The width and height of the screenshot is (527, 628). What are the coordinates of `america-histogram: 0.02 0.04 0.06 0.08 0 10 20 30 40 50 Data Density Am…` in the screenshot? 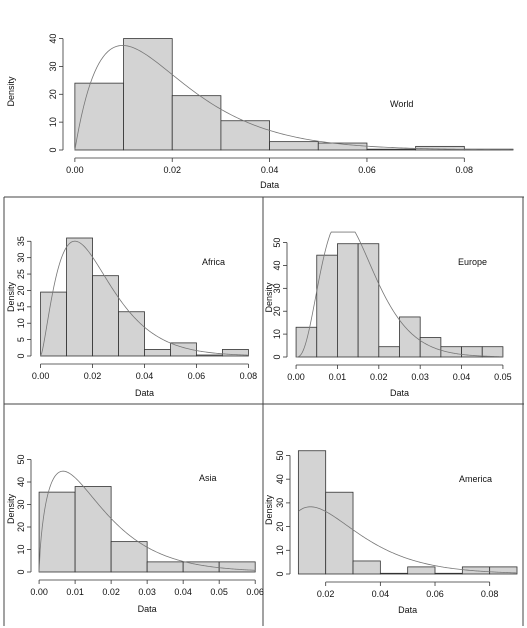 It's located at (391, 532).